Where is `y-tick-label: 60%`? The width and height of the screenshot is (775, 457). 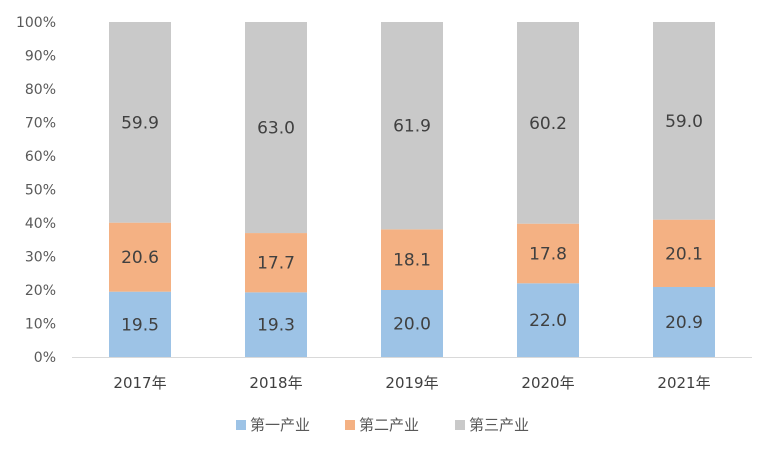 y-tick-label: 60% is located at coordinates (40, 157).